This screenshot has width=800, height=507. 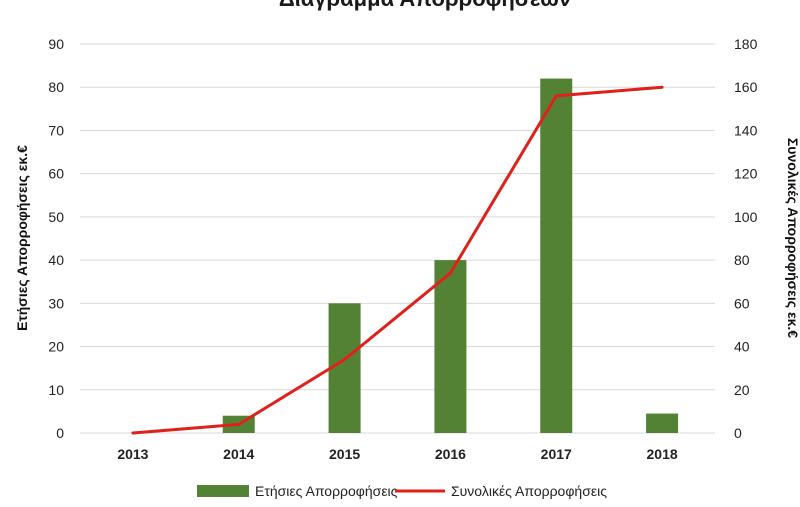 I want to click on left-tick-label: 0, so click(x=60, y=433).